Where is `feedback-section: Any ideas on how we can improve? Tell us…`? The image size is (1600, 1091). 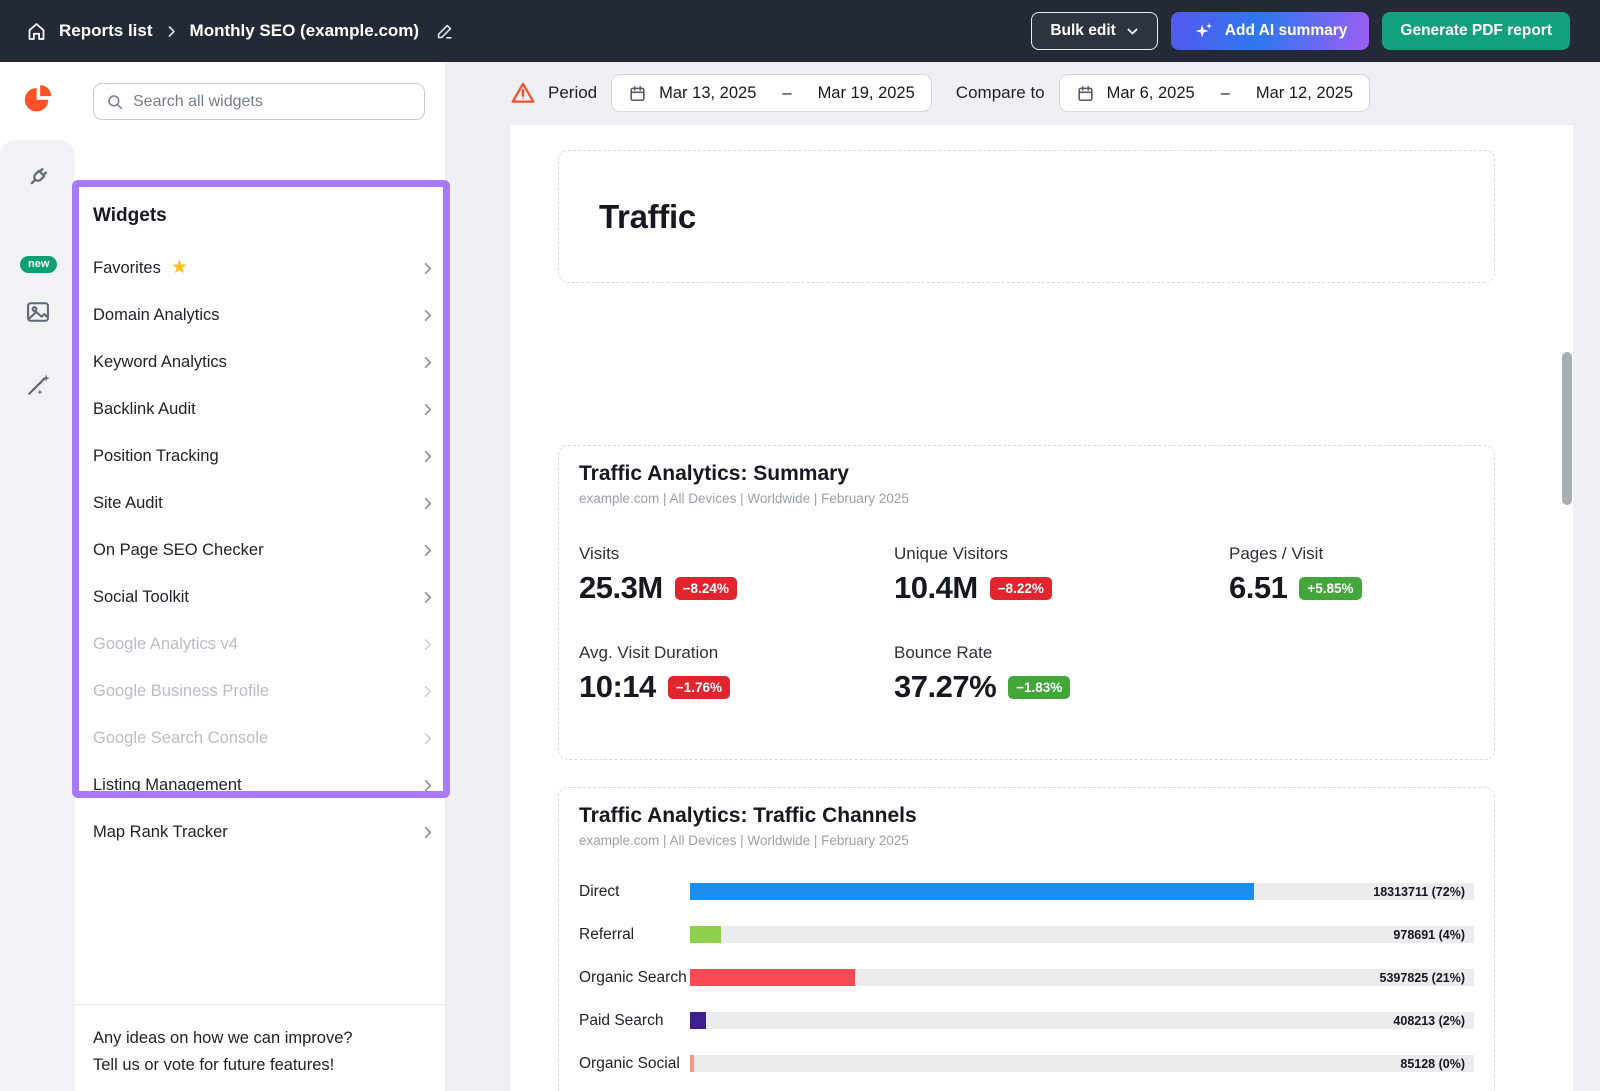 feedback-section: Any ideas on how we can improve? Tell us… is located at coordinates (260, 1047).